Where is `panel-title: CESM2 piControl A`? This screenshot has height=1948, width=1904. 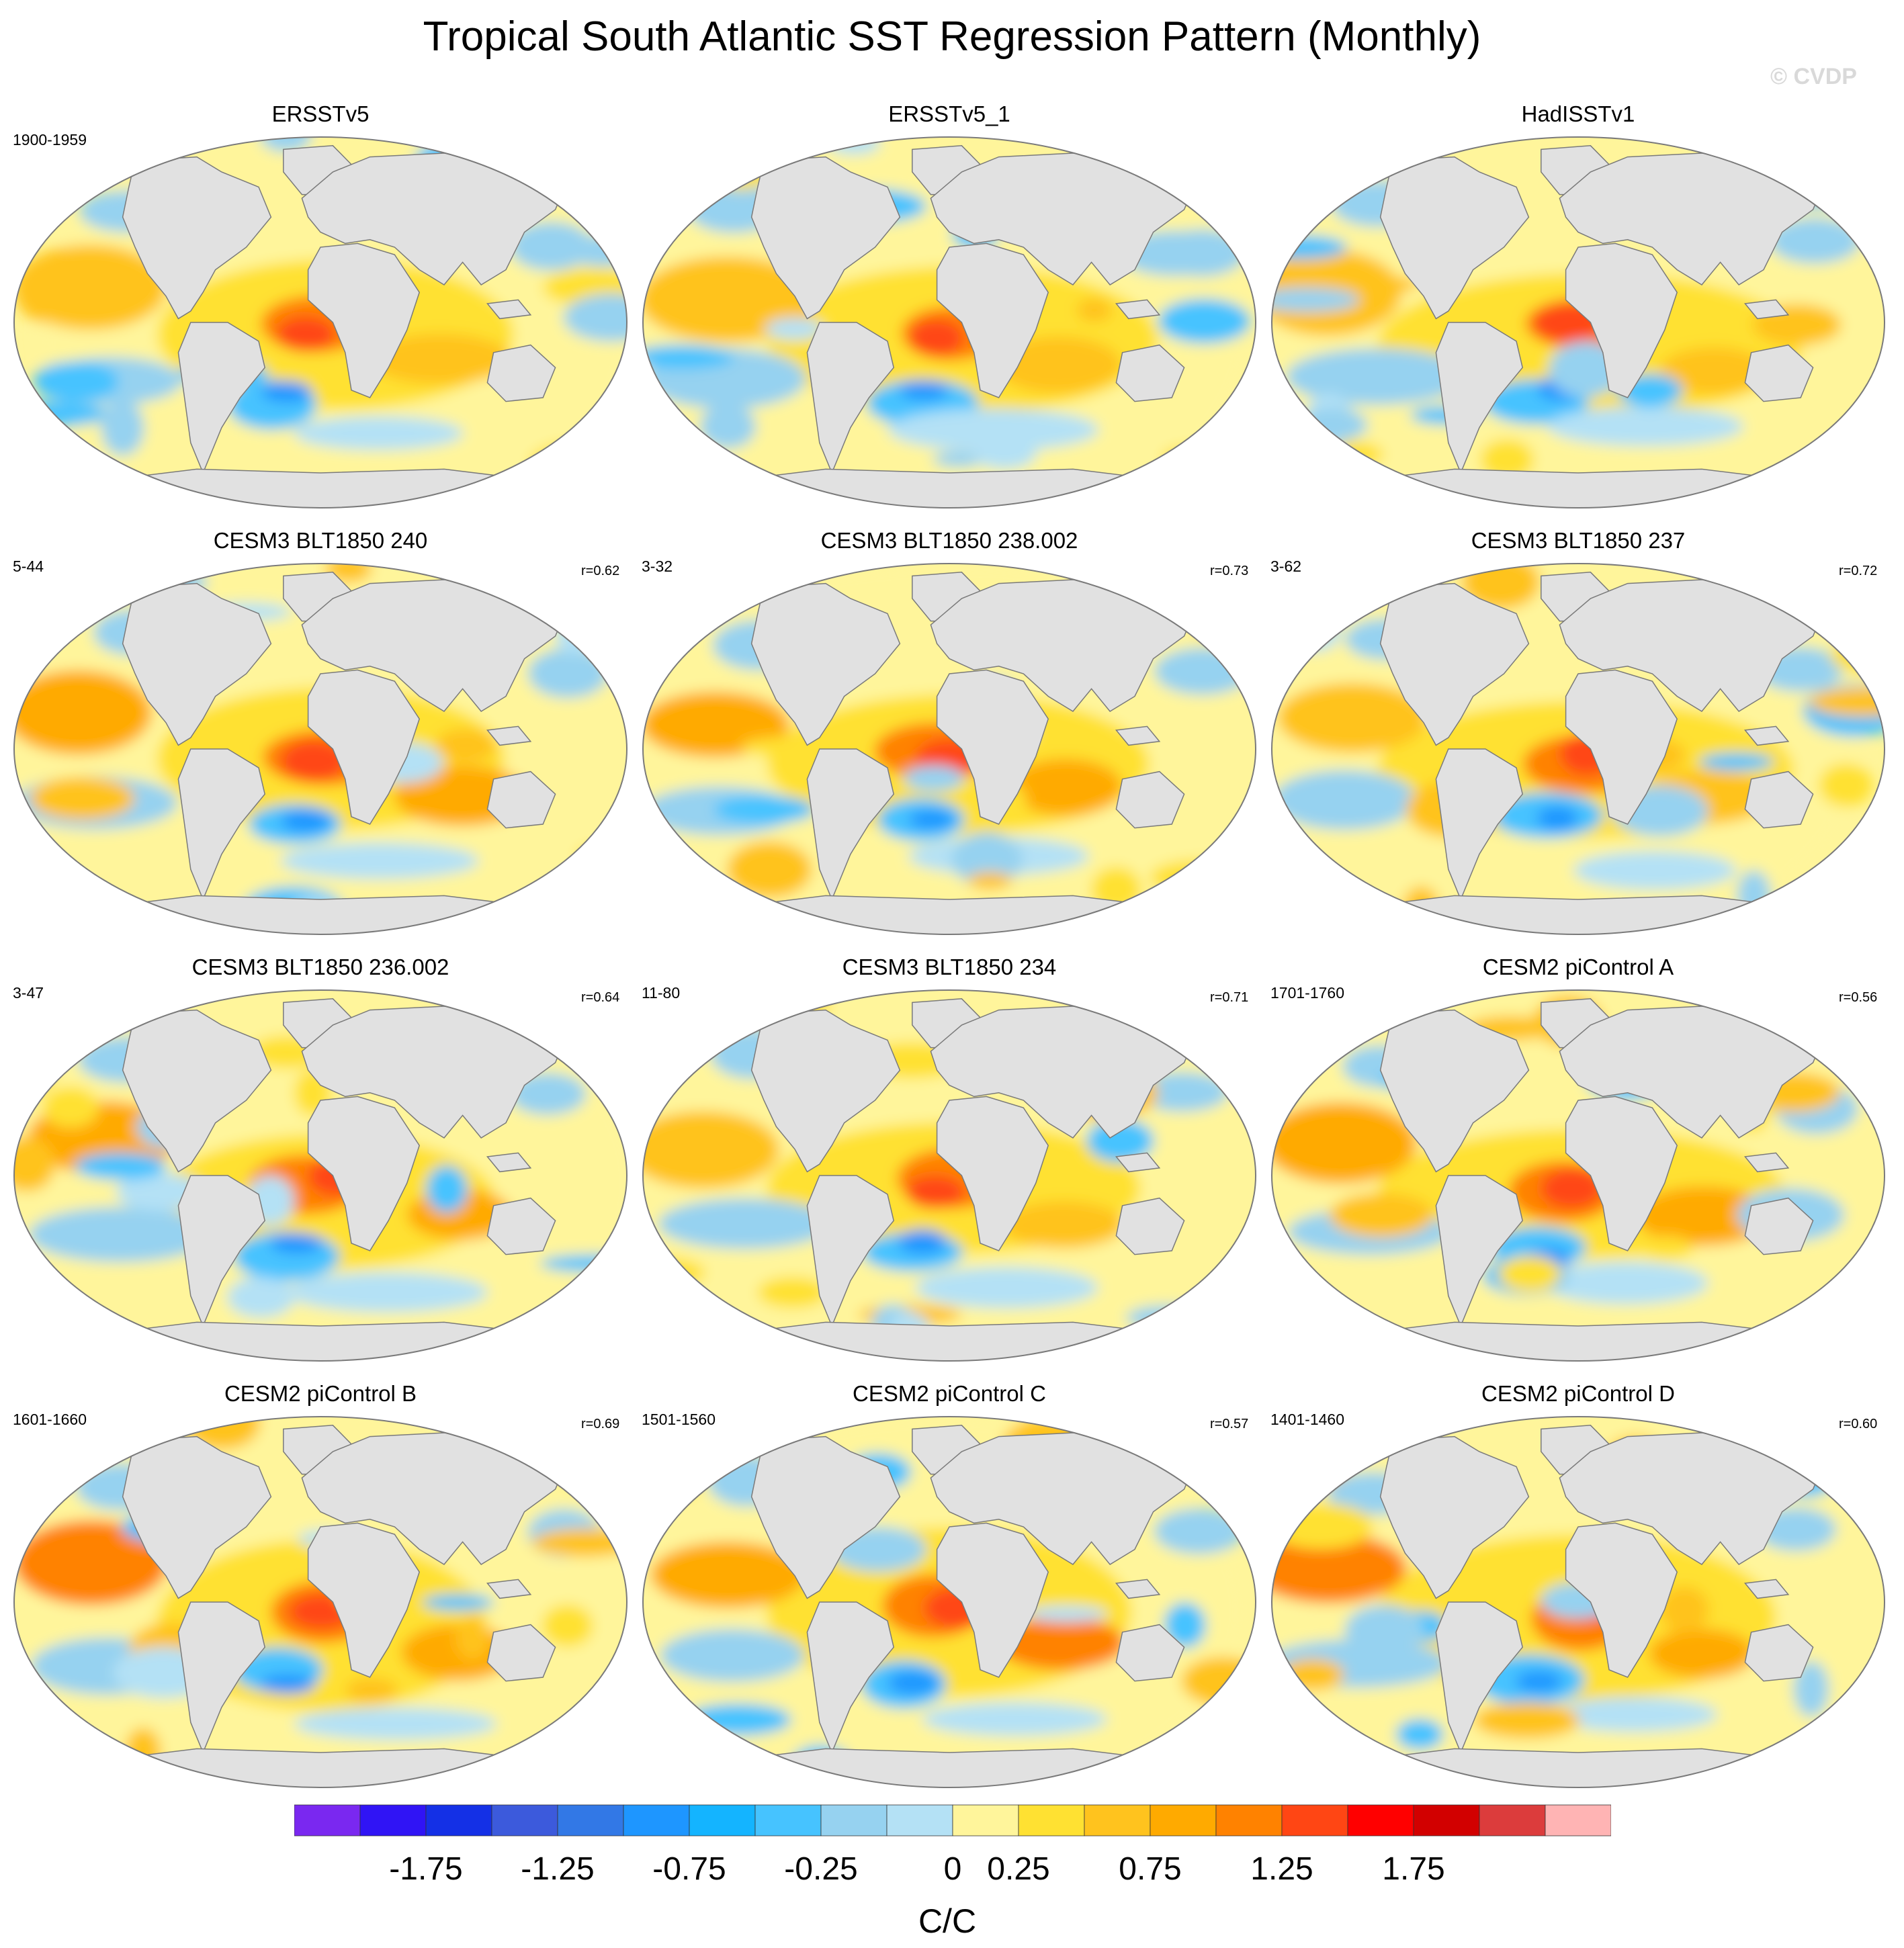 panel-title: CESM2 piControl A is located at coordinates (1578, 967).